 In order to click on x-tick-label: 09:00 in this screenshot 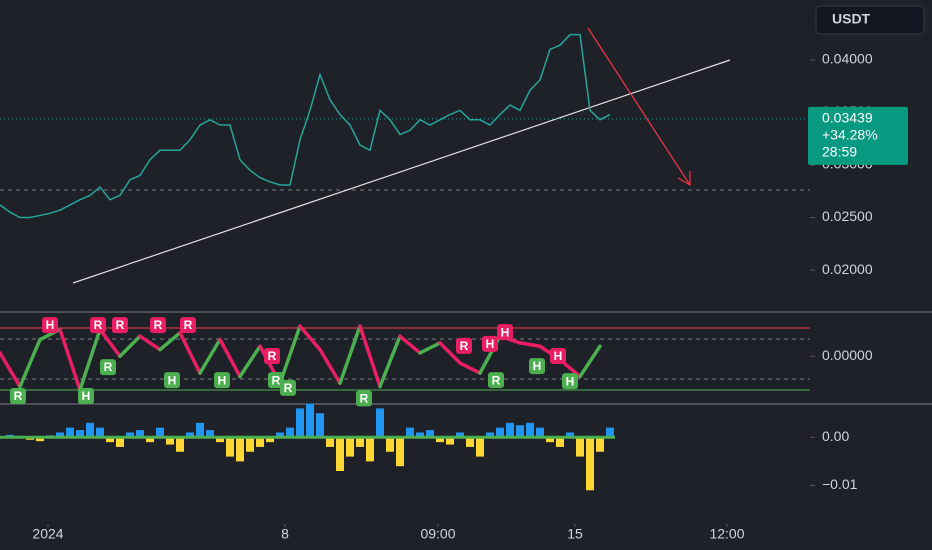, I will do `click(437, 534)`.